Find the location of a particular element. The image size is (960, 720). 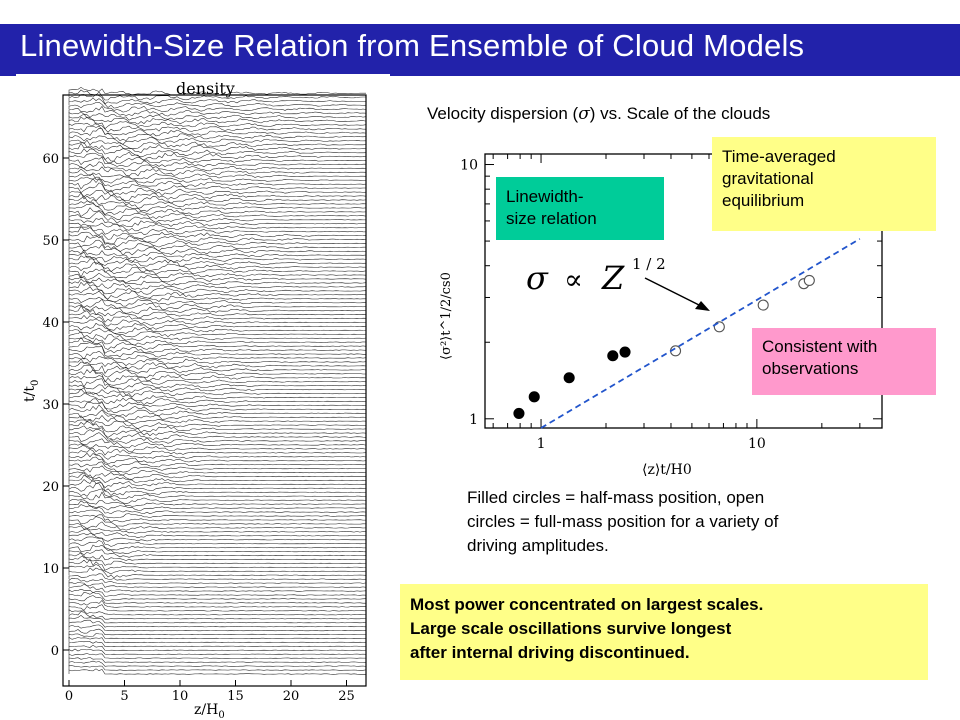

equilibrium-line-3: equilibrium is located at coordinates (763, 200).